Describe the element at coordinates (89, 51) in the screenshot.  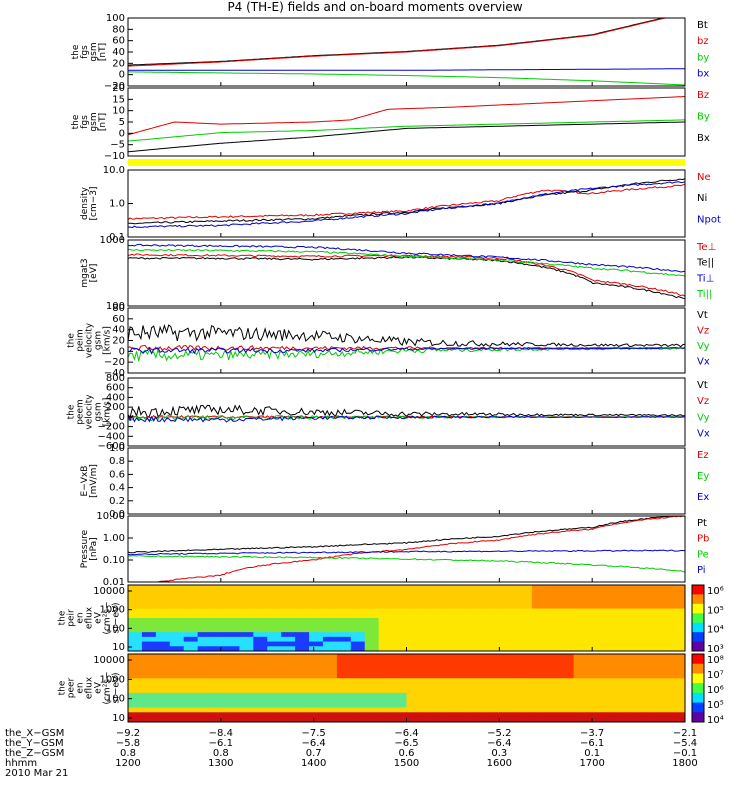
I see `y-axis-label: the fgs gsm [nT]` at that location.